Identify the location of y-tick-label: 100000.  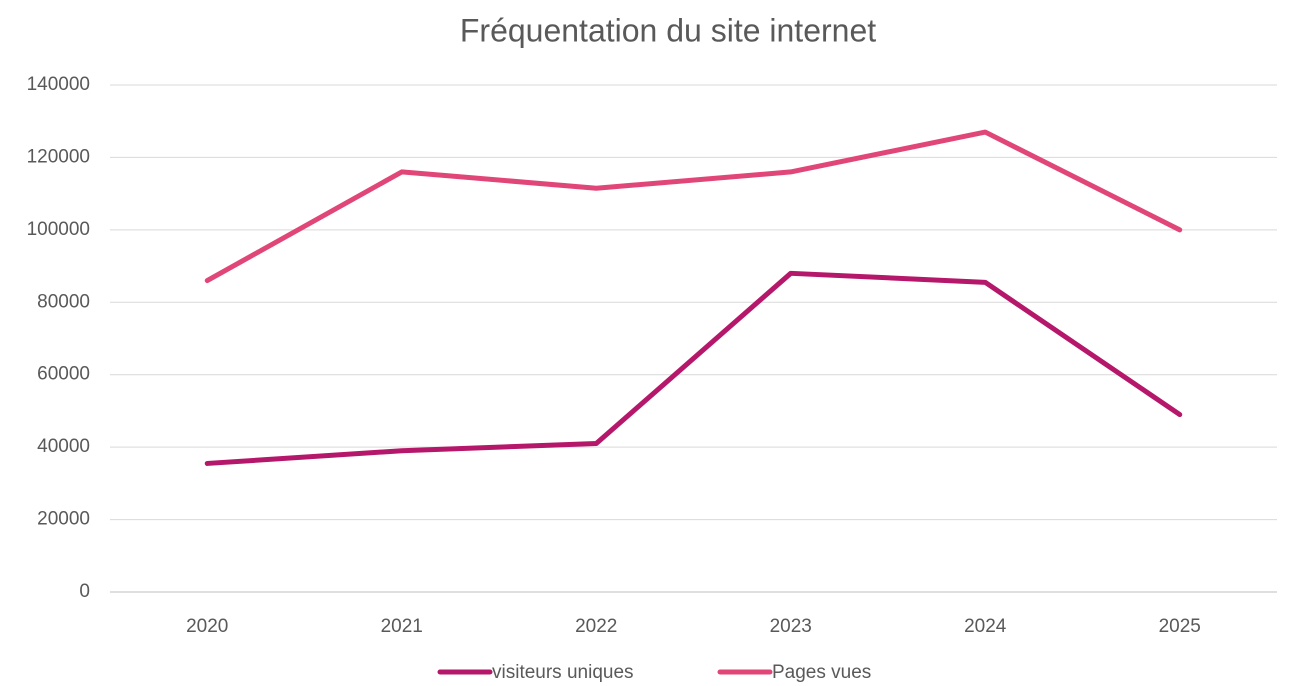
(58, 229).